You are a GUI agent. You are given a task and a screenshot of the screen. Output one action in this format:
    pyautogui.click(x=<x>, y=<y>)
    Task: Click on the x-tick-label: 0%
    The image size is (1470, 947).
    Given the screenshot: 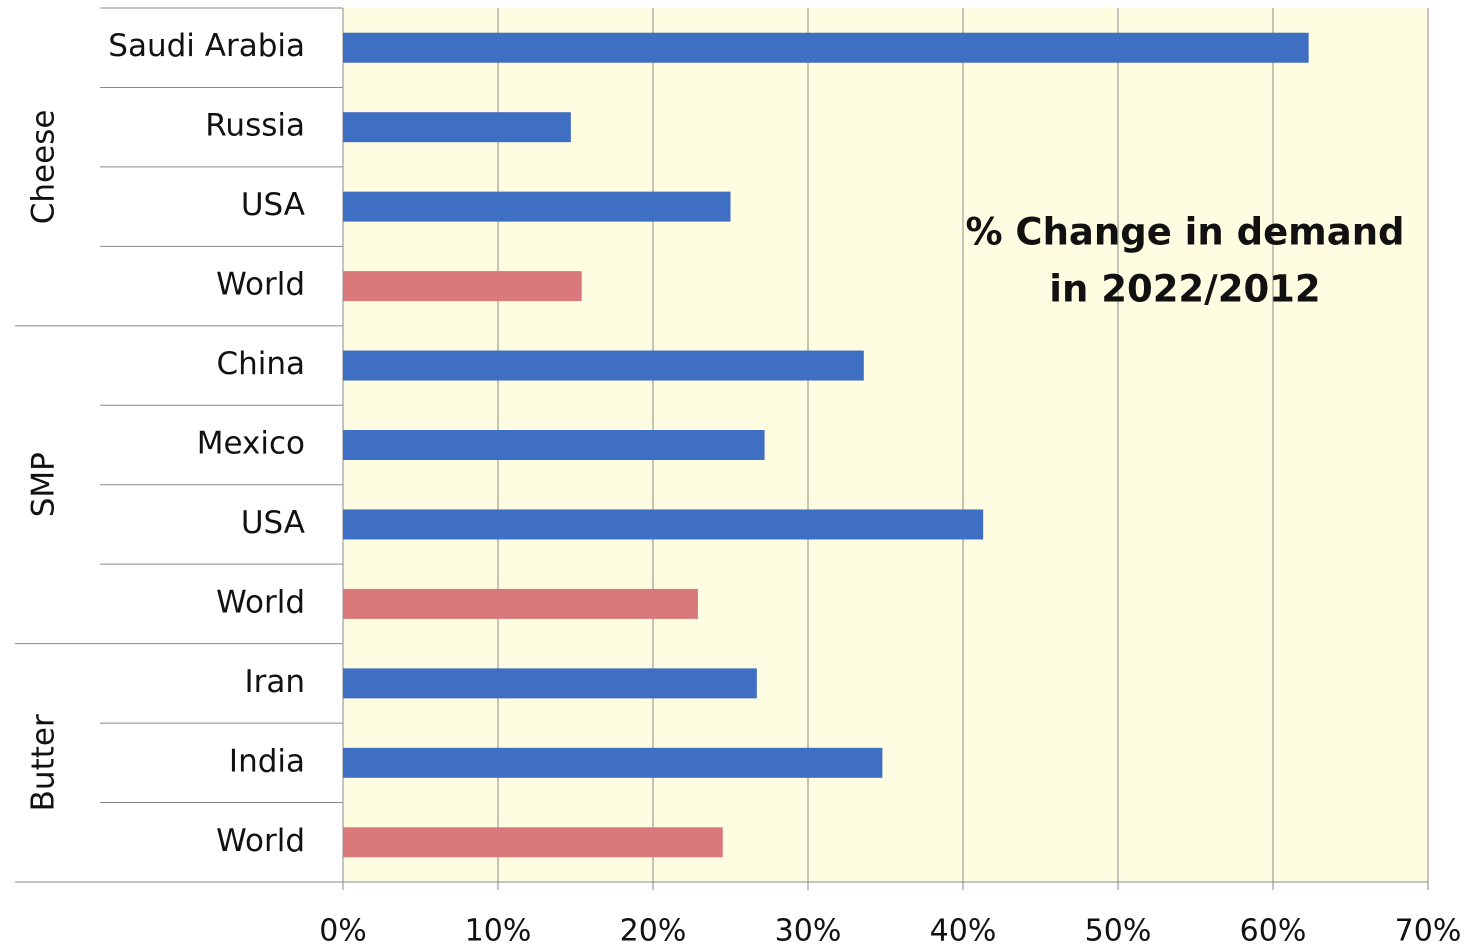 What is the action you would take?
    pyautogui.click(x=343, y=930)
    